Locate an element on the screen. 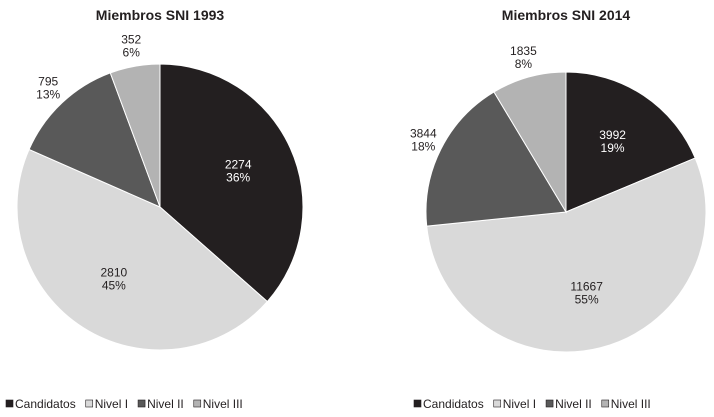 This screenshot has width=714, height=417. slice-percent-label: 36% is located at coordinates (238, 178).